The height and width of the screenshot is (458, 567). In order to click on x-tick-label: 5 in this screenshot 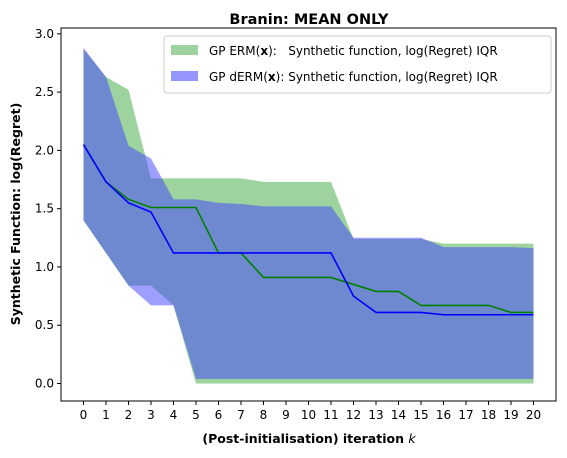, I will do `click(196, 415)`.